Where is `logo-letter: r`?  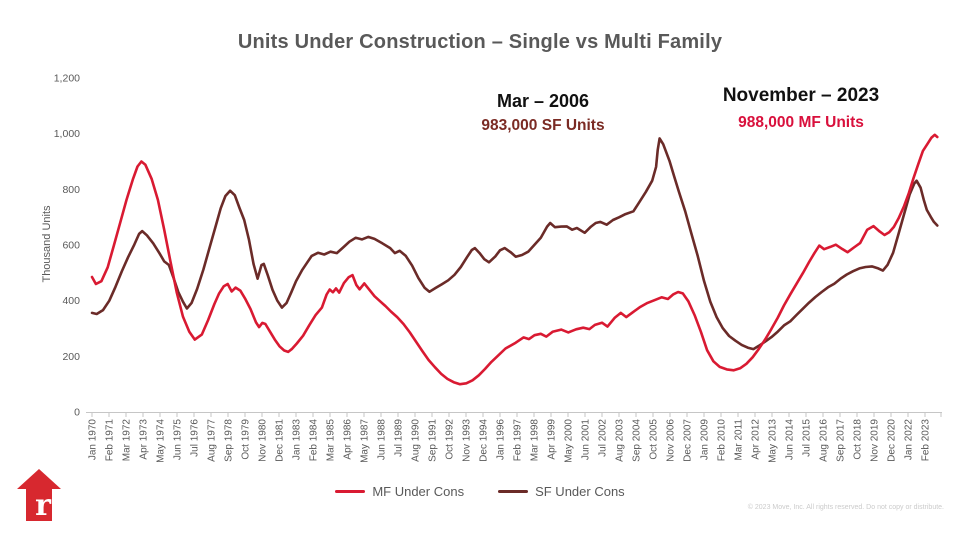 logo-letter: r is located at coordinates (43, 505).